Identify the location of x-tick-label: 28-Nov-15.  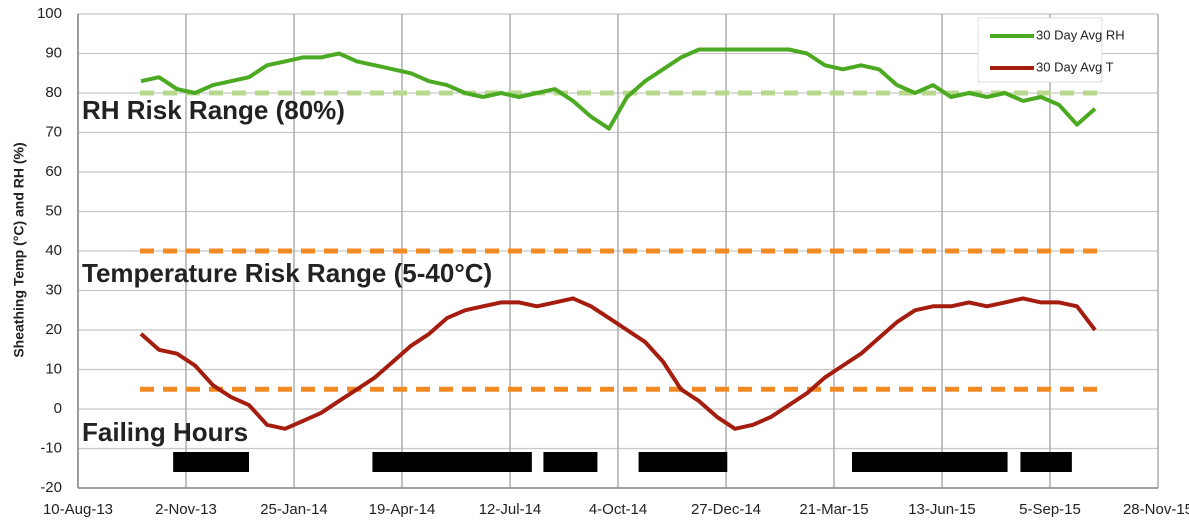
(1156, 509).